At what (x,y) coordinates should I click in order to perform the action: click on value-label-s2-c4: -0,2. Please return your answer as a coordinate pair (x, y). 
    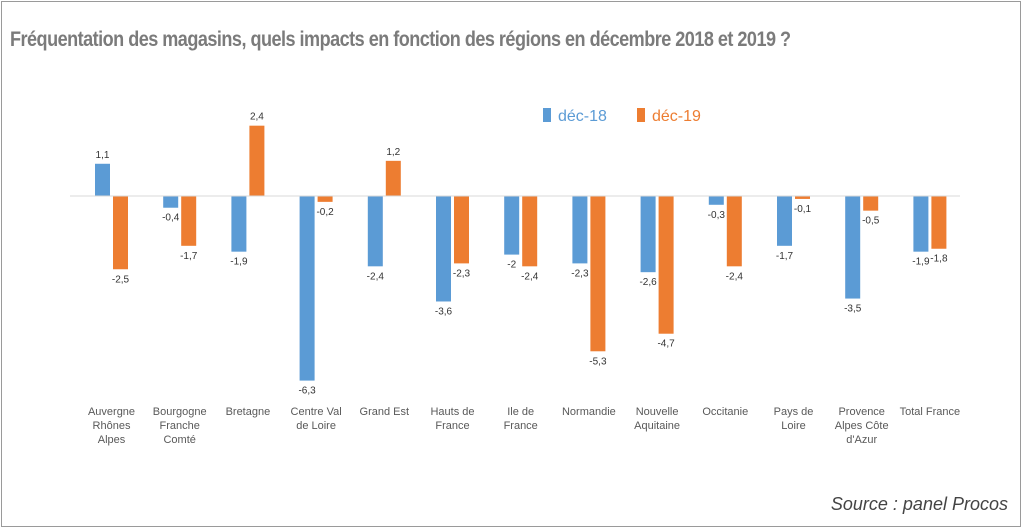
    Looking at the image, I should click on (325, 212).